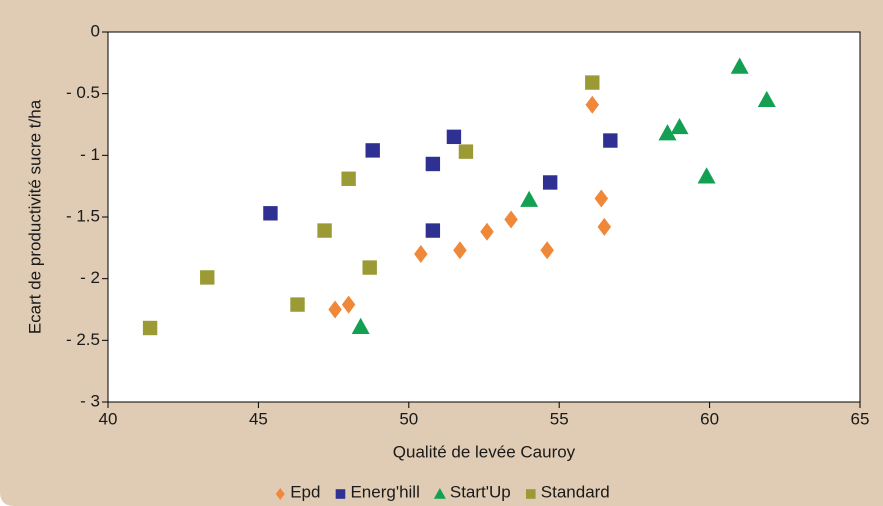 This screenshot has width=883, height=506. What do you see at coordinates (480, 491) in the screenshot?
I see `legend-label: Start'Up` at bounding box center [480, 491].